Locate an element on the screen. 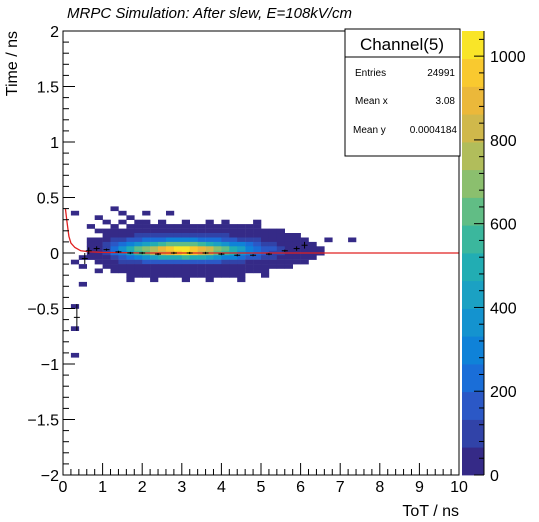 This screenshot has height=522, width=539. profile-points is located at coordinates (190, 286).